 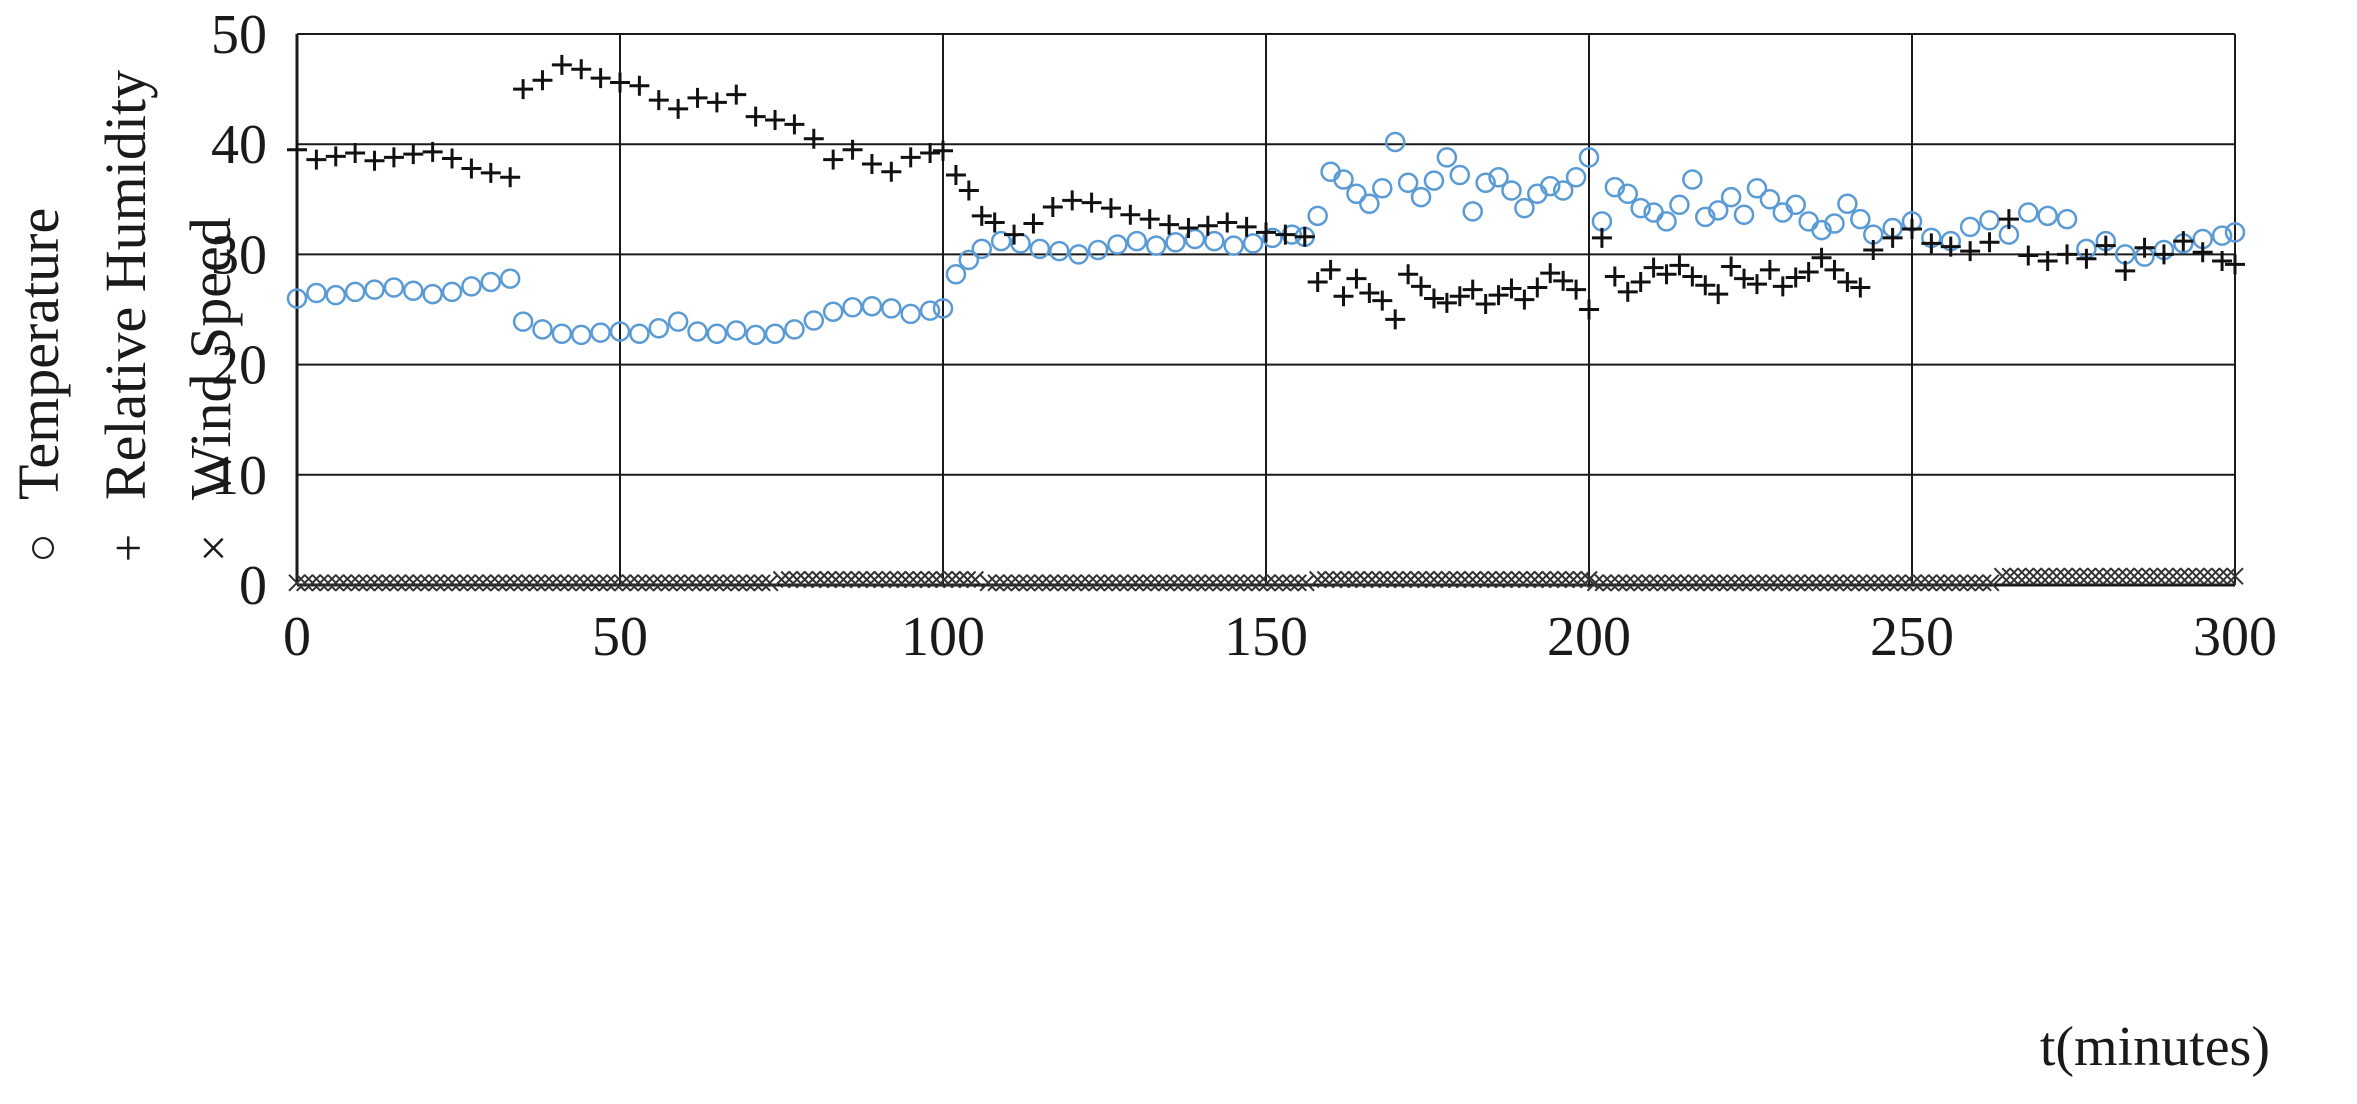 I want to click on y-tick-label: 10, so click(x=239, y=476).